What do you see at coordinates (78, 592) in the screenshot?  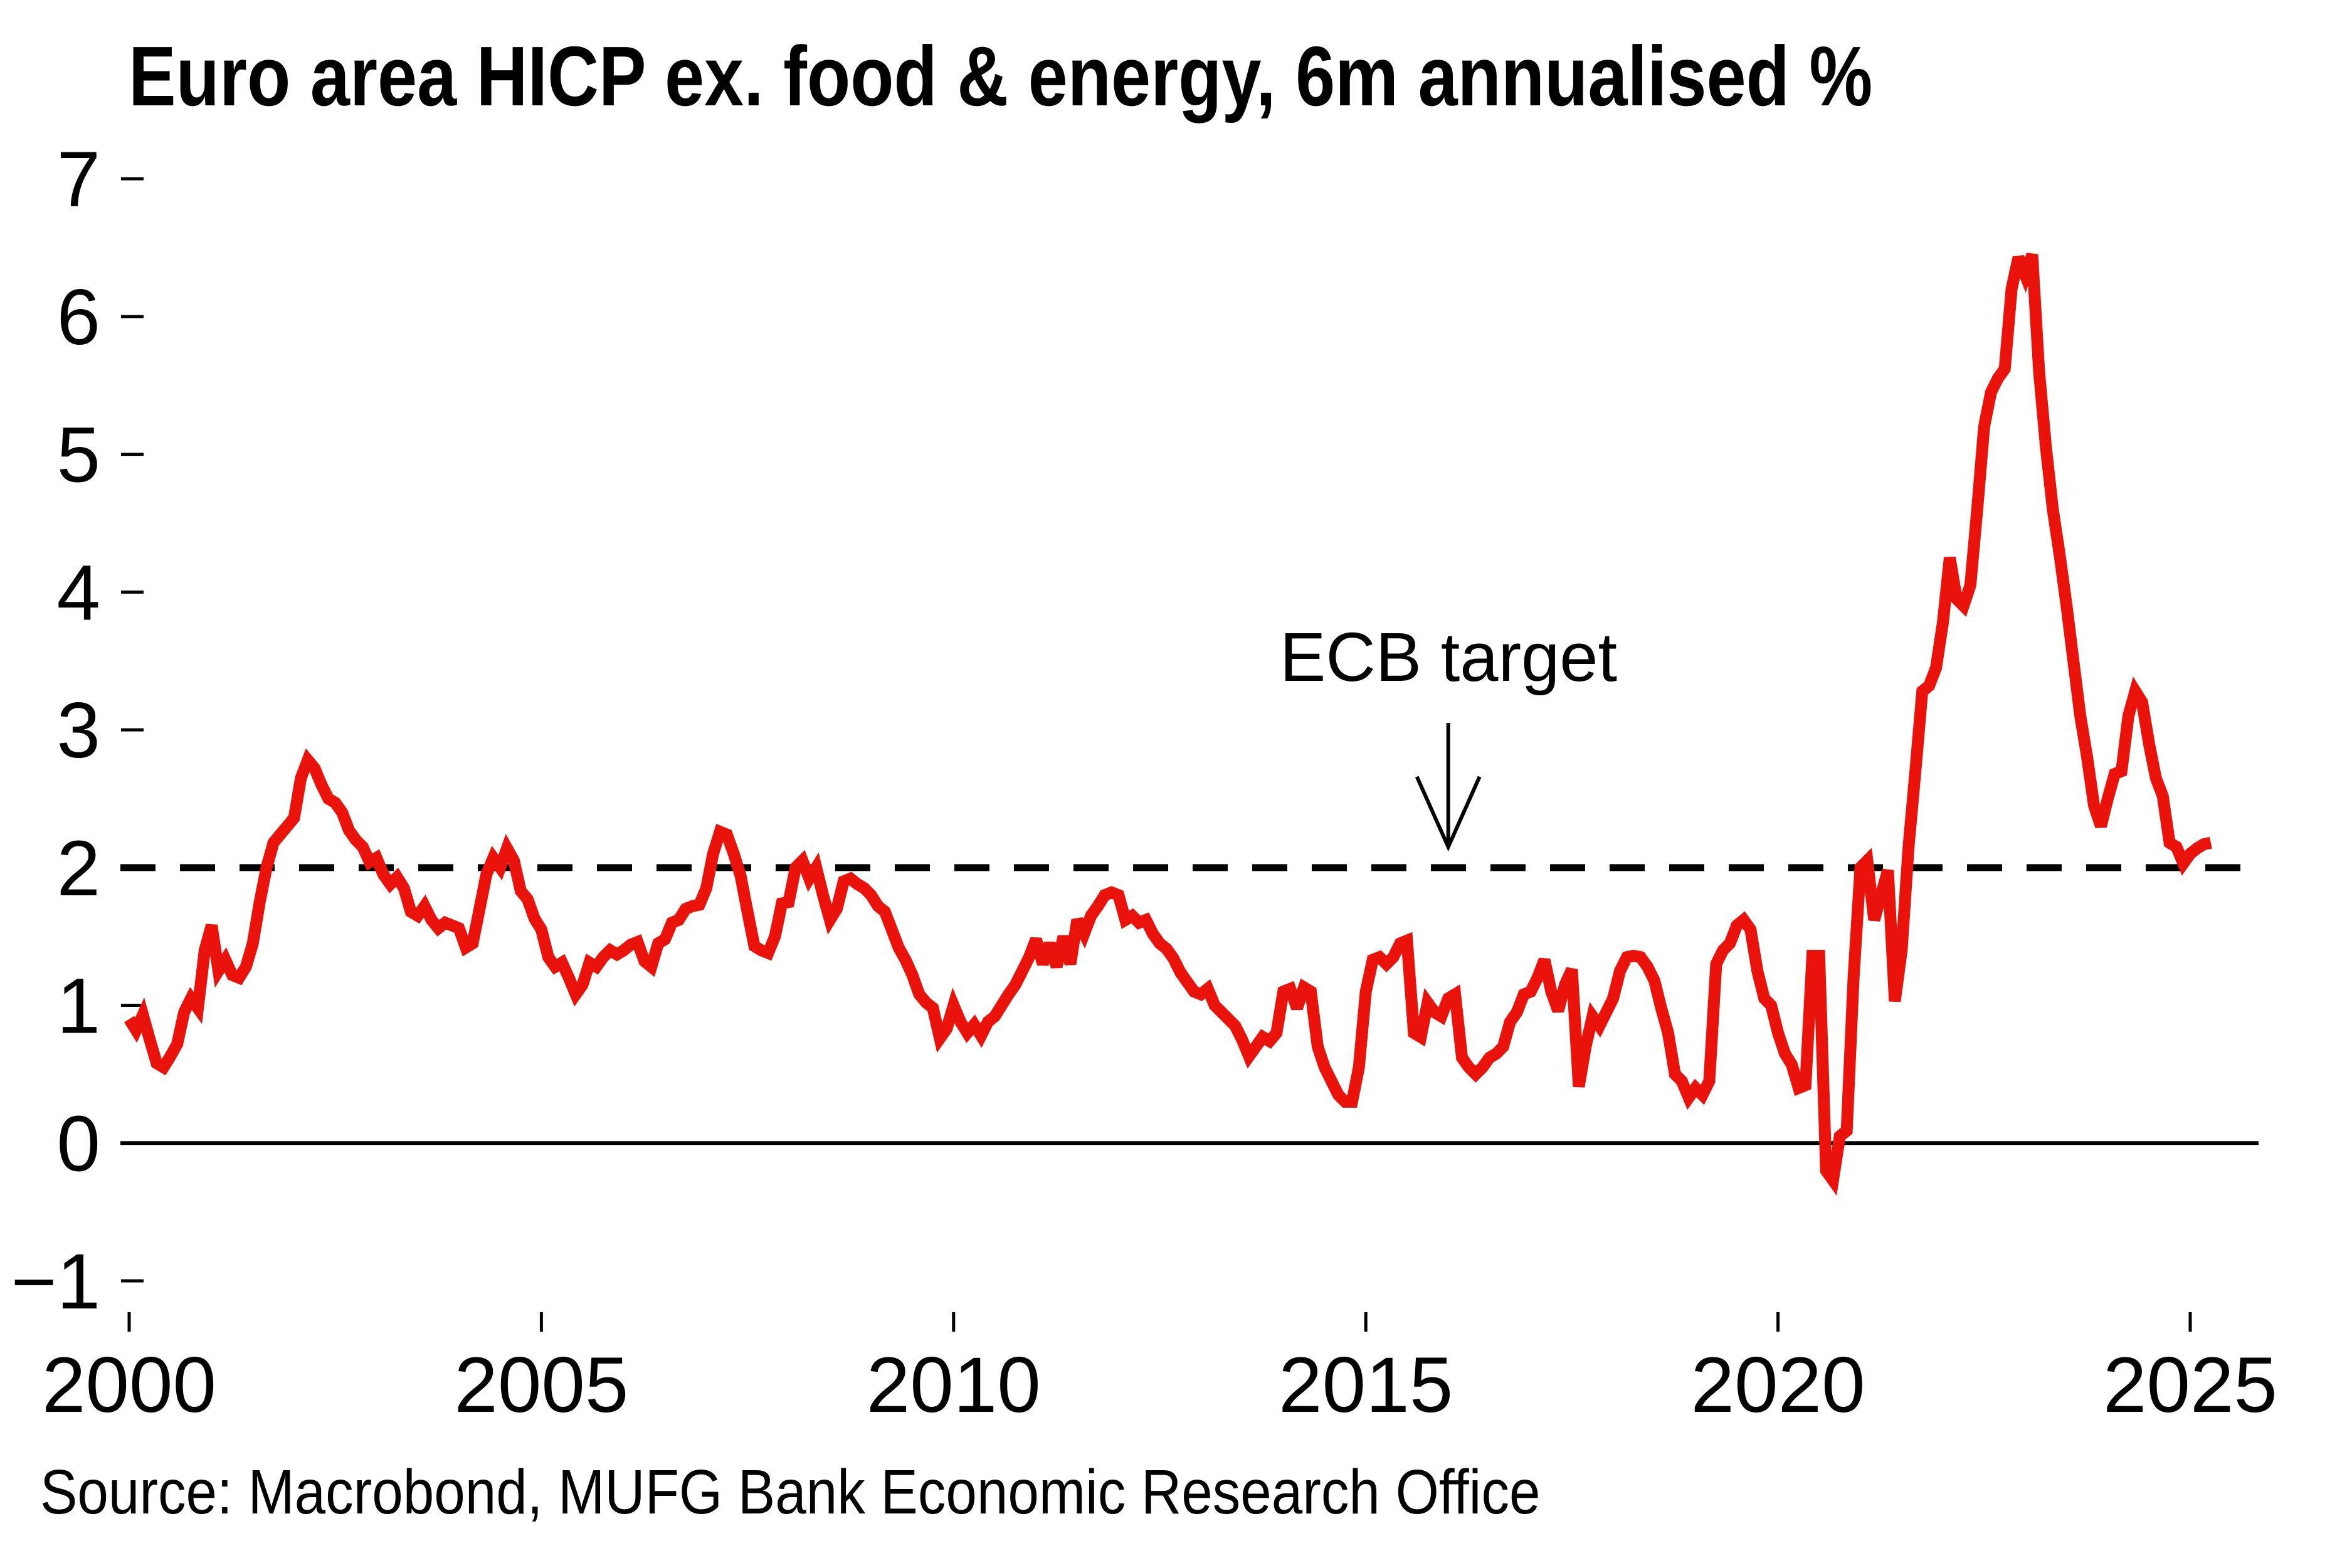 I see `y-tick-label: 4` at bounding box center [78, 592].